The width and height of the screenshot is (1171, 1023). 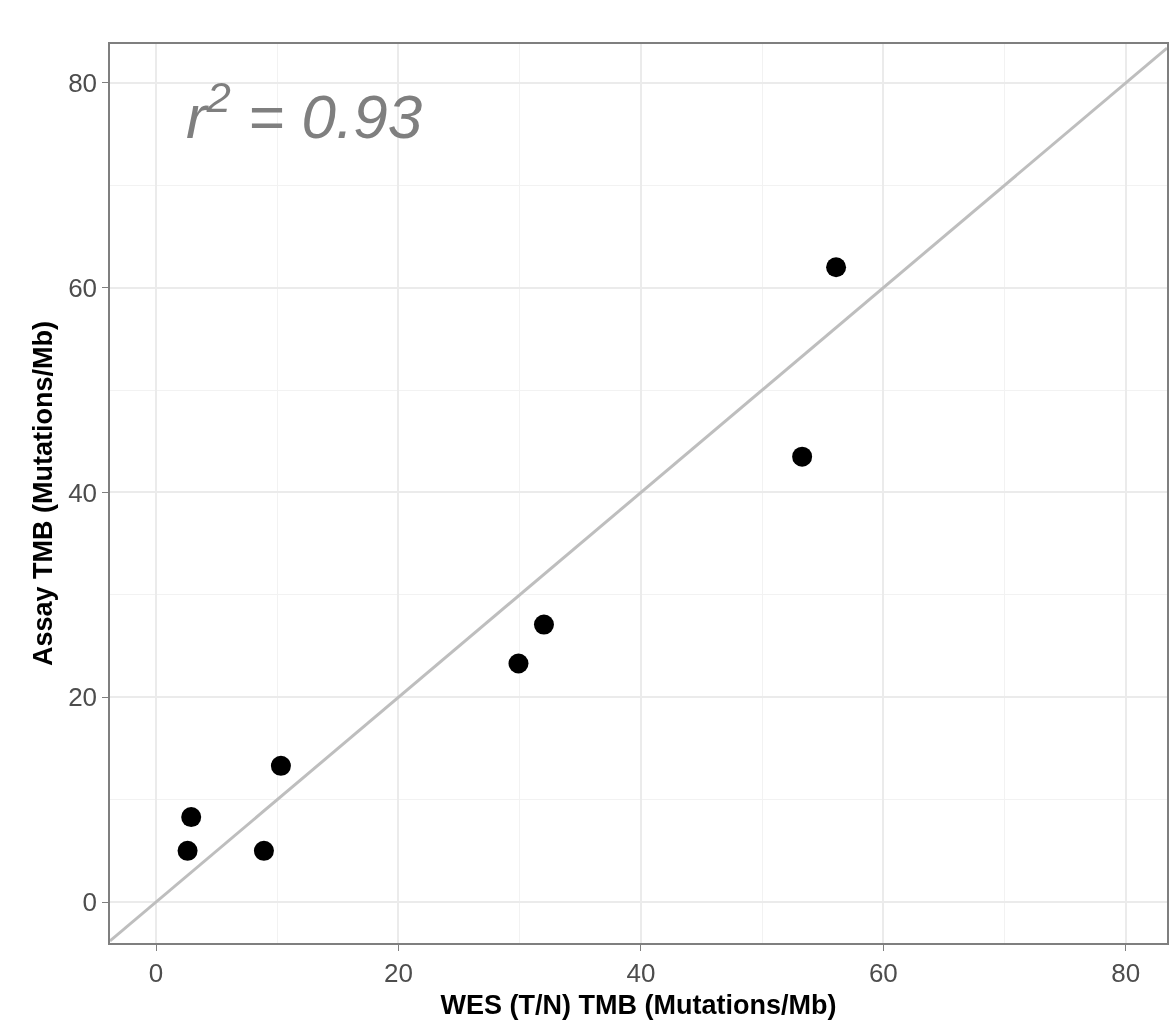 What do you see at coordinates (90, 902) in the screenshot?
I see `y-tick-label: 0` at bounding box center [90, 902].